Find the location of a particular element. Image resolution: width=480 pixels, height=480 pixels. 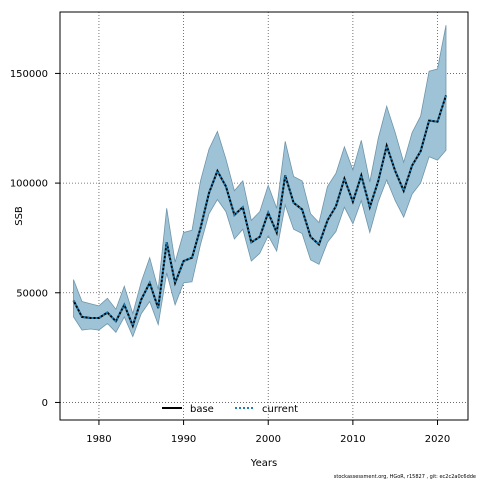

y-tick-label: 150000 is located at coordinates (29, 74).